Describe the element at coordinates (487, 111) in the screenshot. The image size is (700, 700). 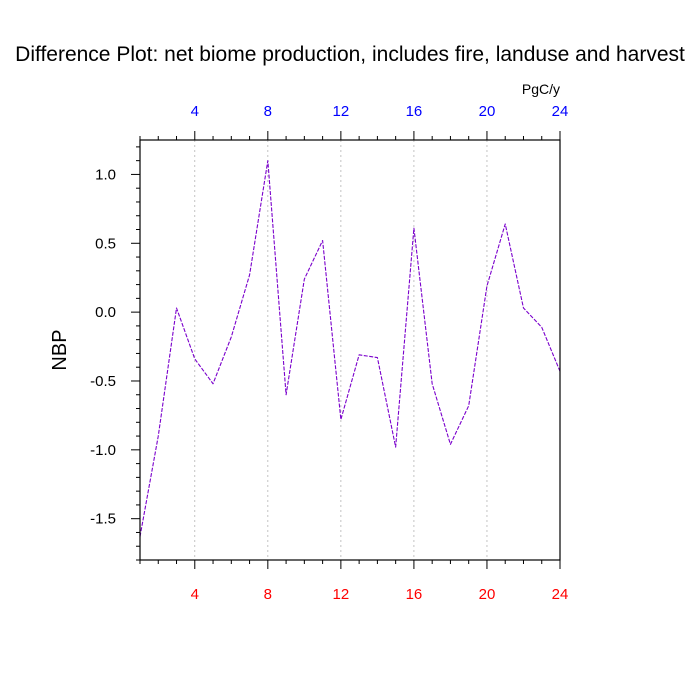
I see `x-tick-label-top: 20` at that location.